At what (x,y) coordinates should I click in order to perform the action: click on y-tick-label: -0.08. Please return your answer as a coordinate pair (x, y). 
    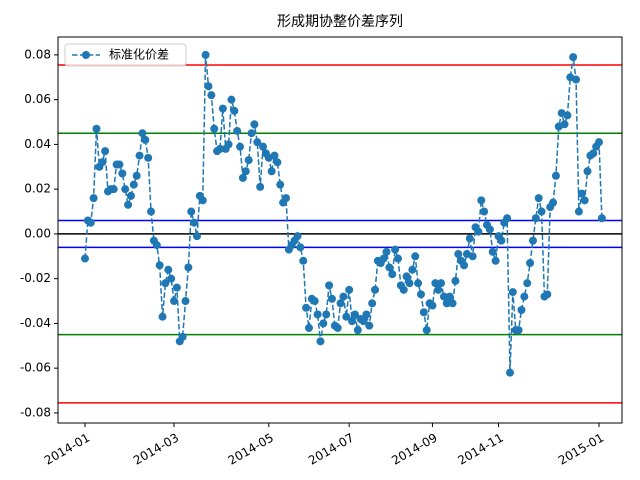
    Looking at the image, I should click on (35, 412).